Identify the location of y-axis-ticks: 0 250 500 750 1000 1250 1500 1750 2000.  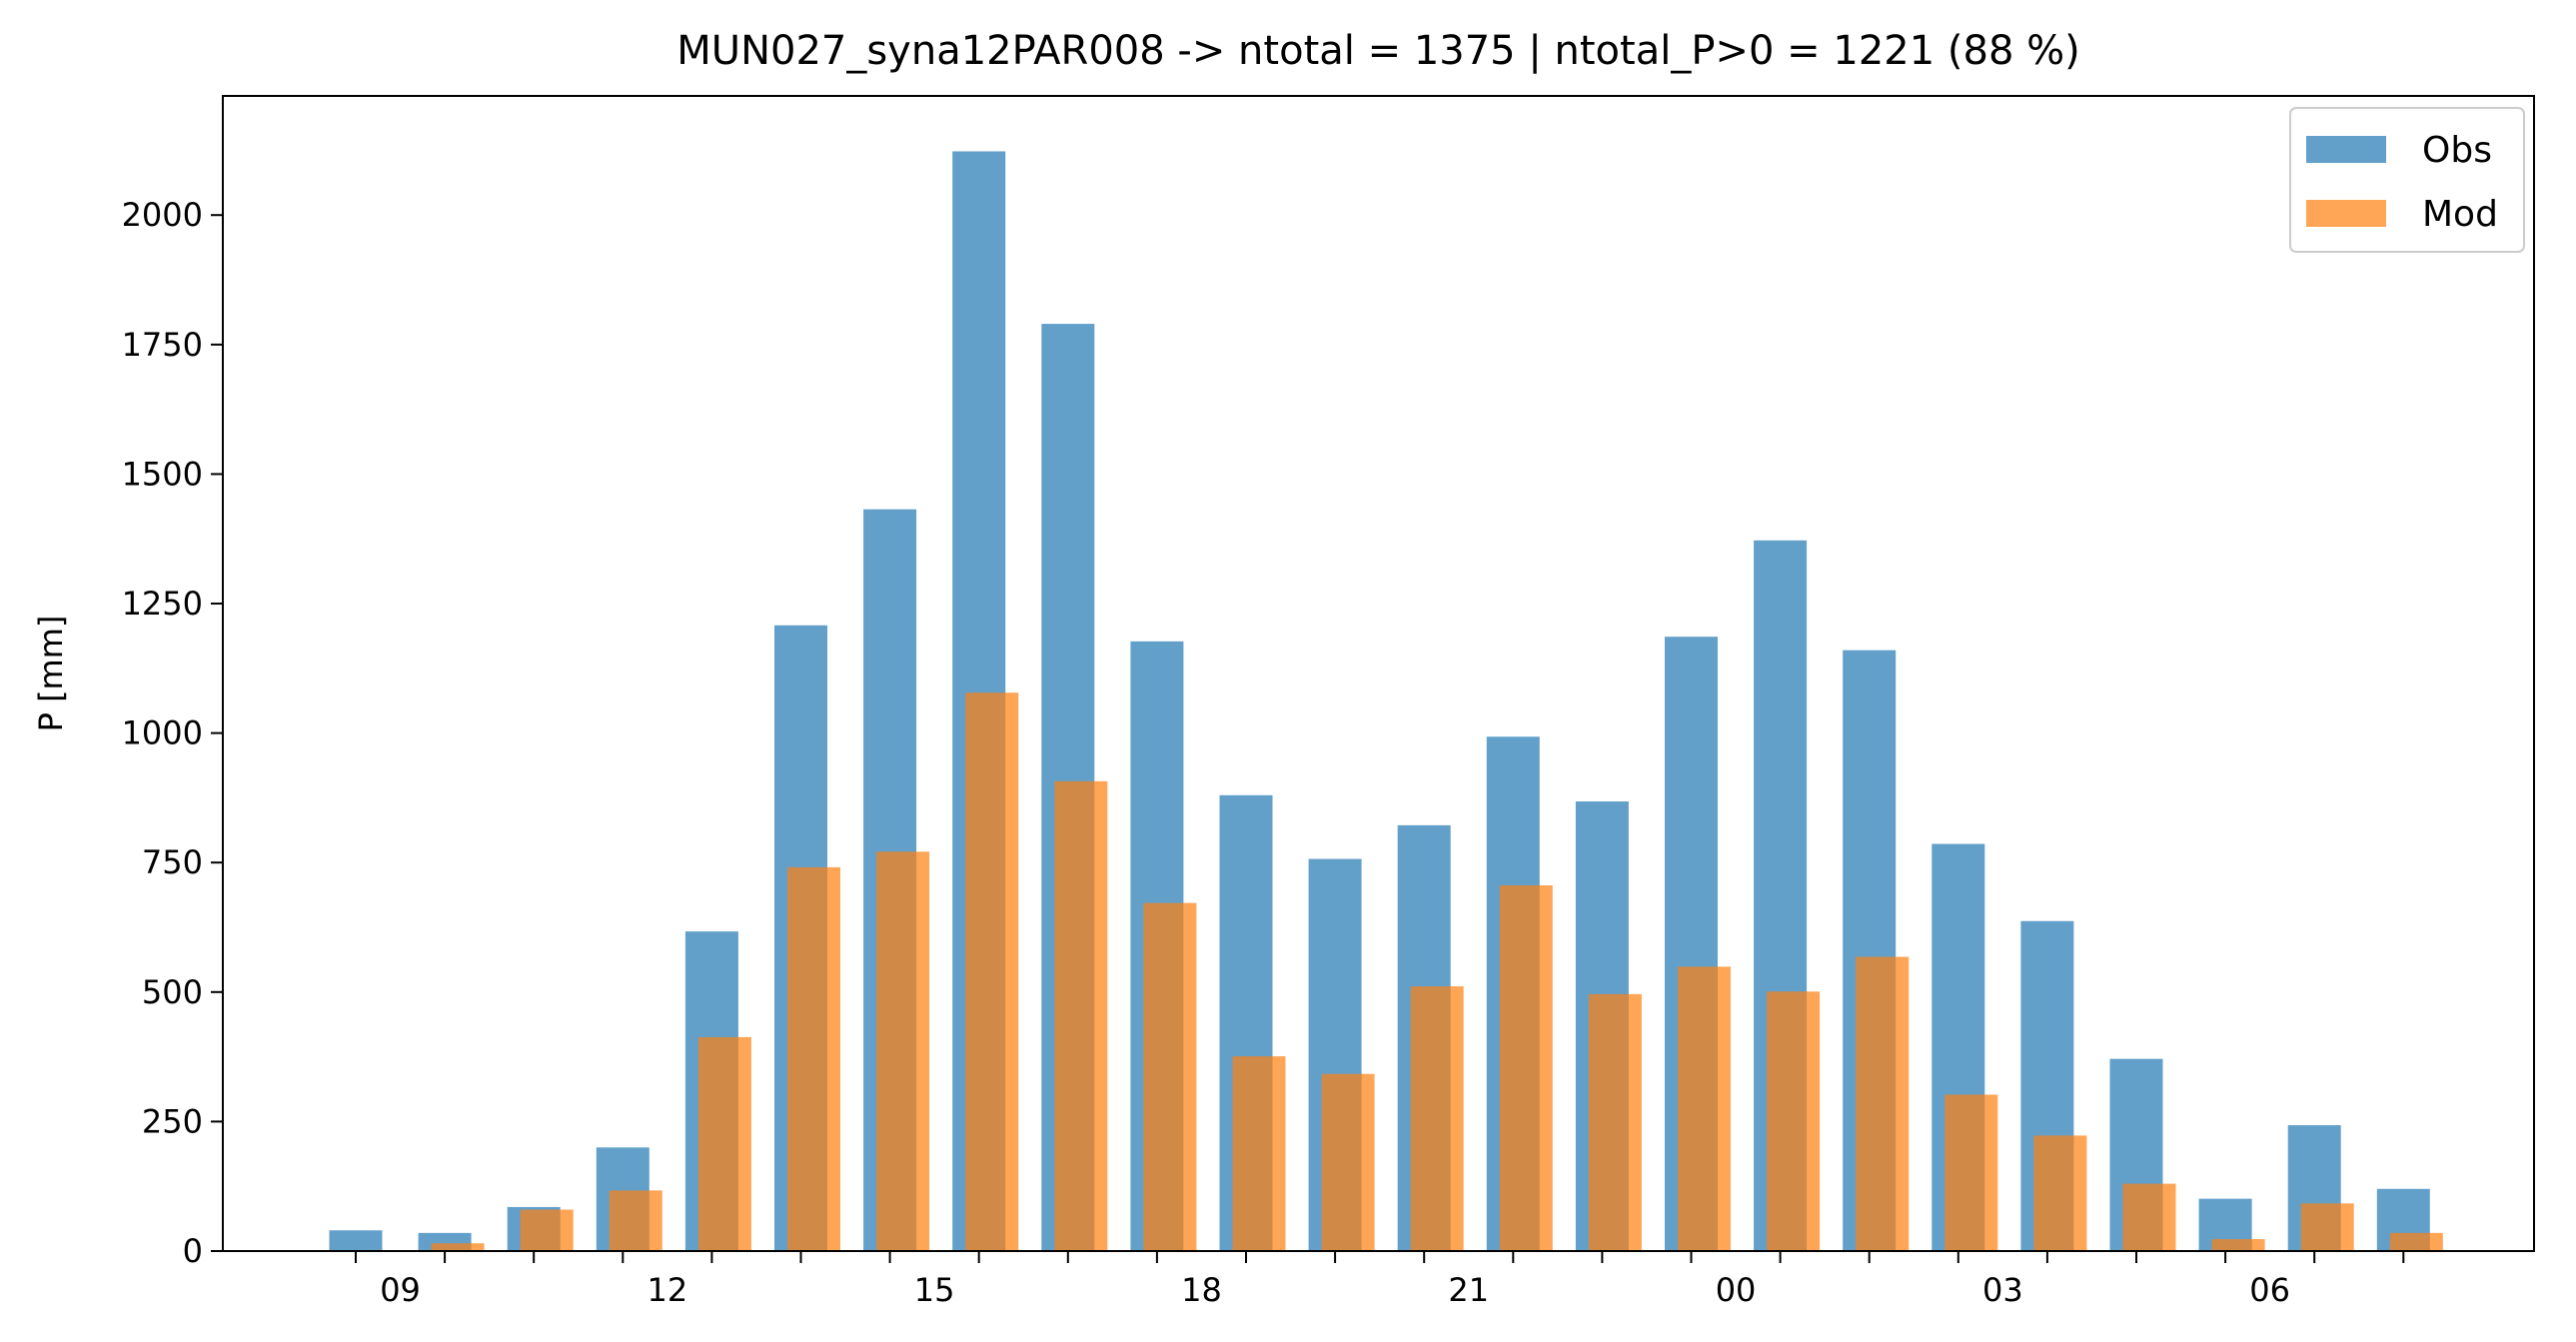
(172, 733).